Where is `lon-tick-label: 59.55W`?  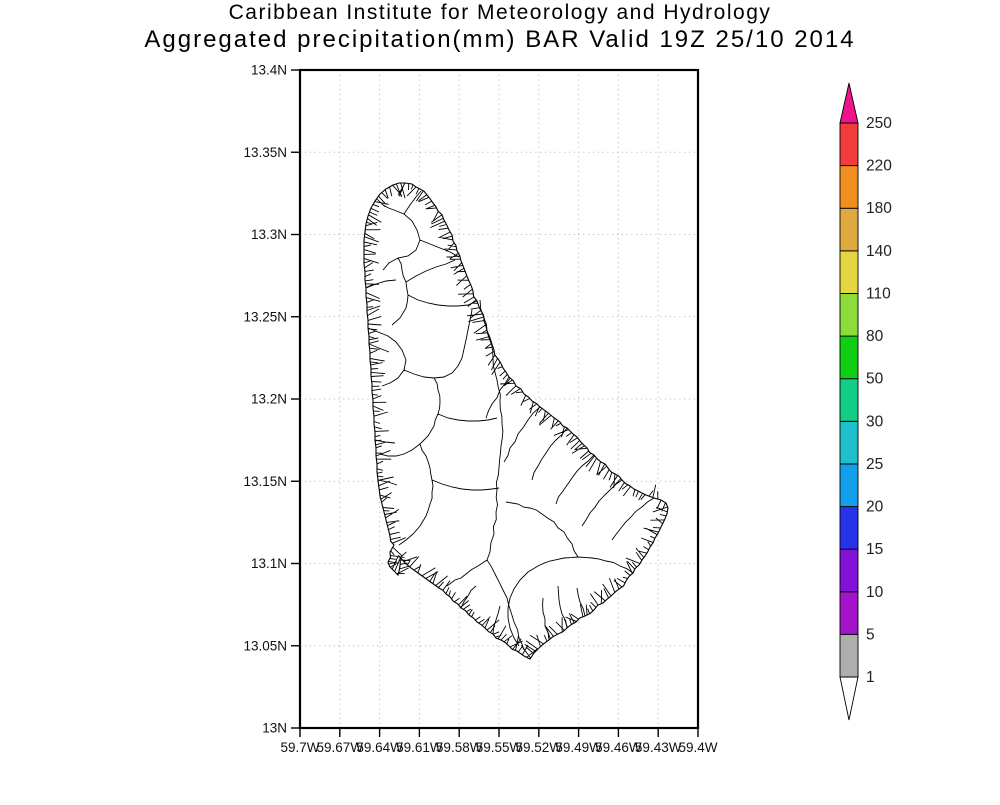
lon-tick-label: 59.55W is located at coordinates (499, 747).